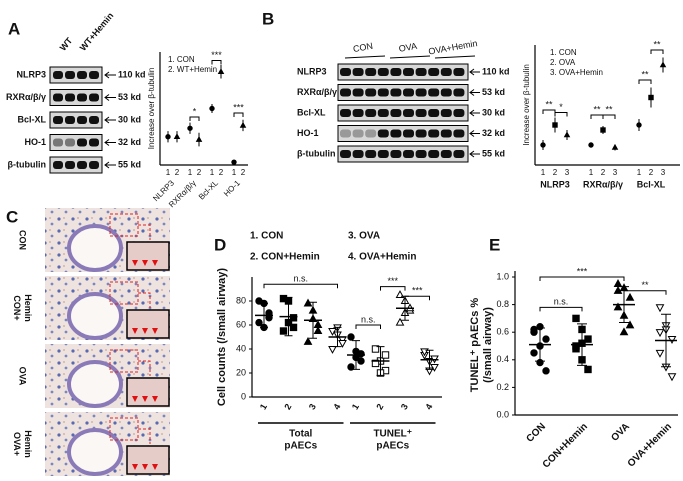  What do you see at coordinates (493, 92) in the screenshot?
I see `size-label: 53 kd` at bounding box center [493, 92].